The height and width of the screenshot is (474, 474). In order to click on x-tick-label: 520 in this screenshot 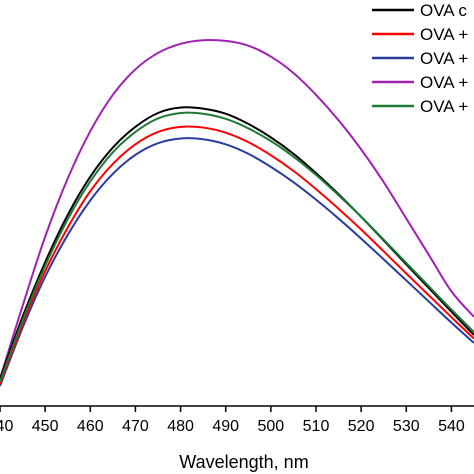, I will do `click(361, 426)`.